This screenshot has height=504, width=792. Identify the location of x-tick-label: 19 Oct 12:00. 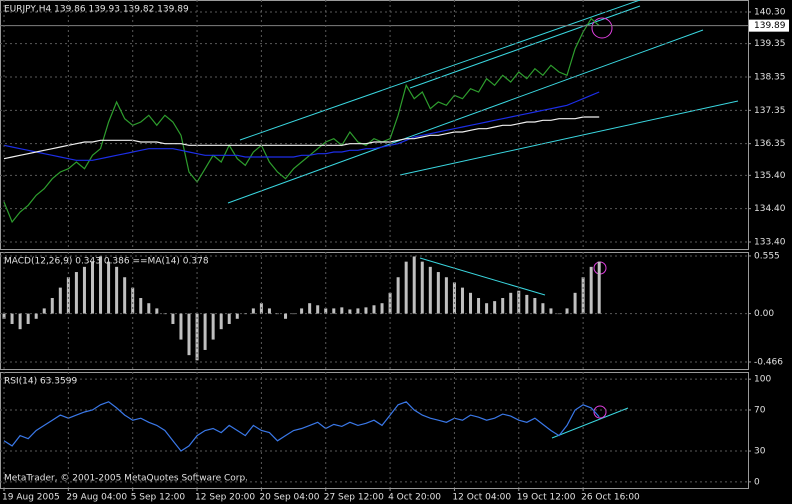
(546, 498).